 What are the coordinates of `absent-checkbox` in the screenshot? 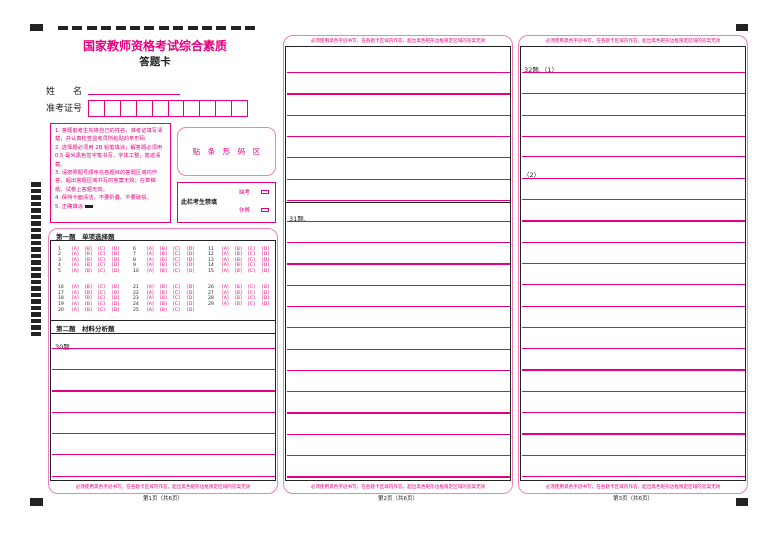 It's located at (265, 192).